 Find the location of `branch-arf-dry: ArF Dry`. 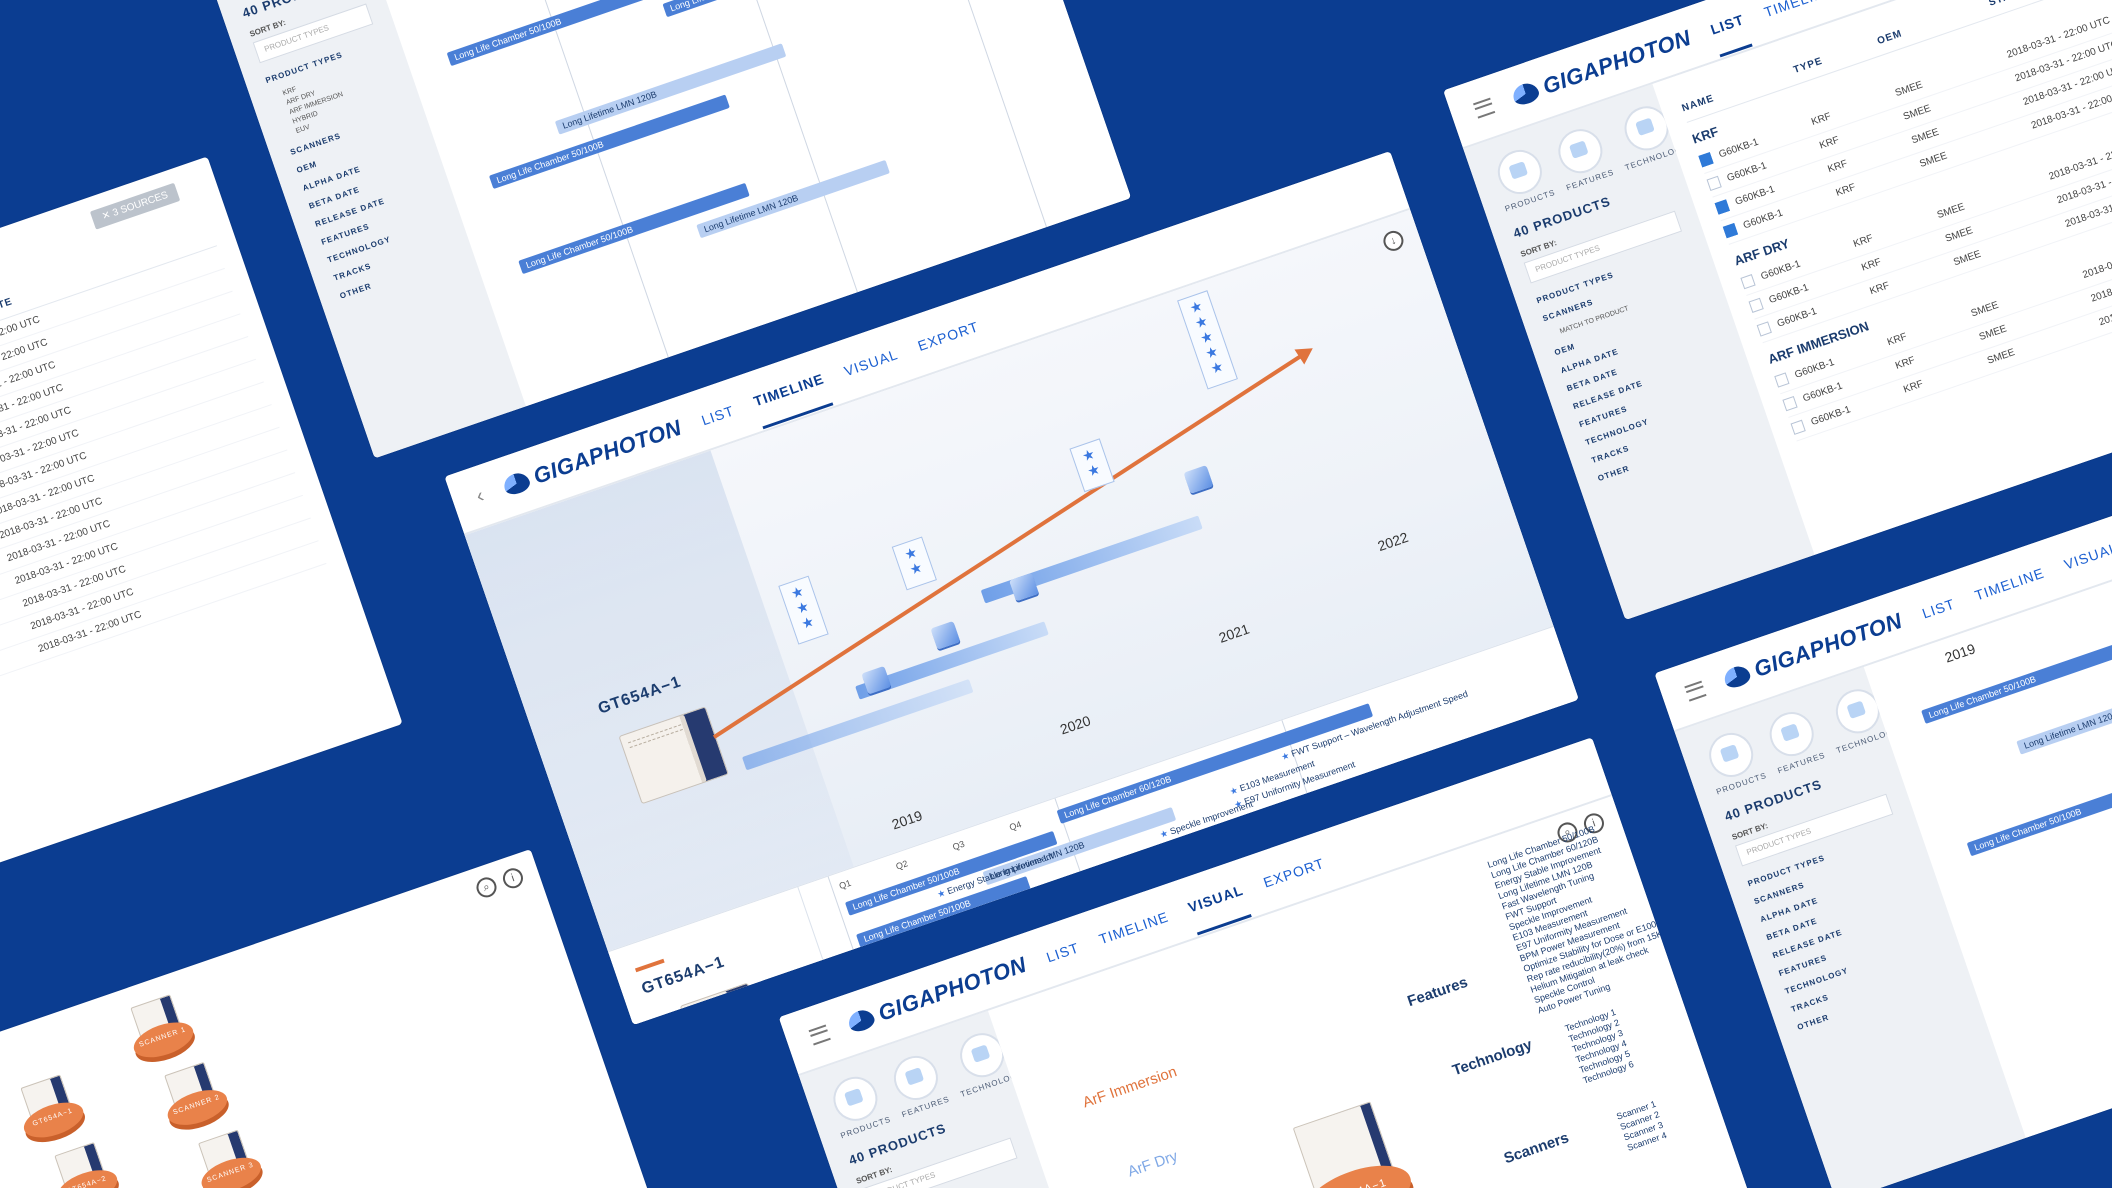

branch-arf-dry: ArF Dry is located at coordinates (1152, 1164).